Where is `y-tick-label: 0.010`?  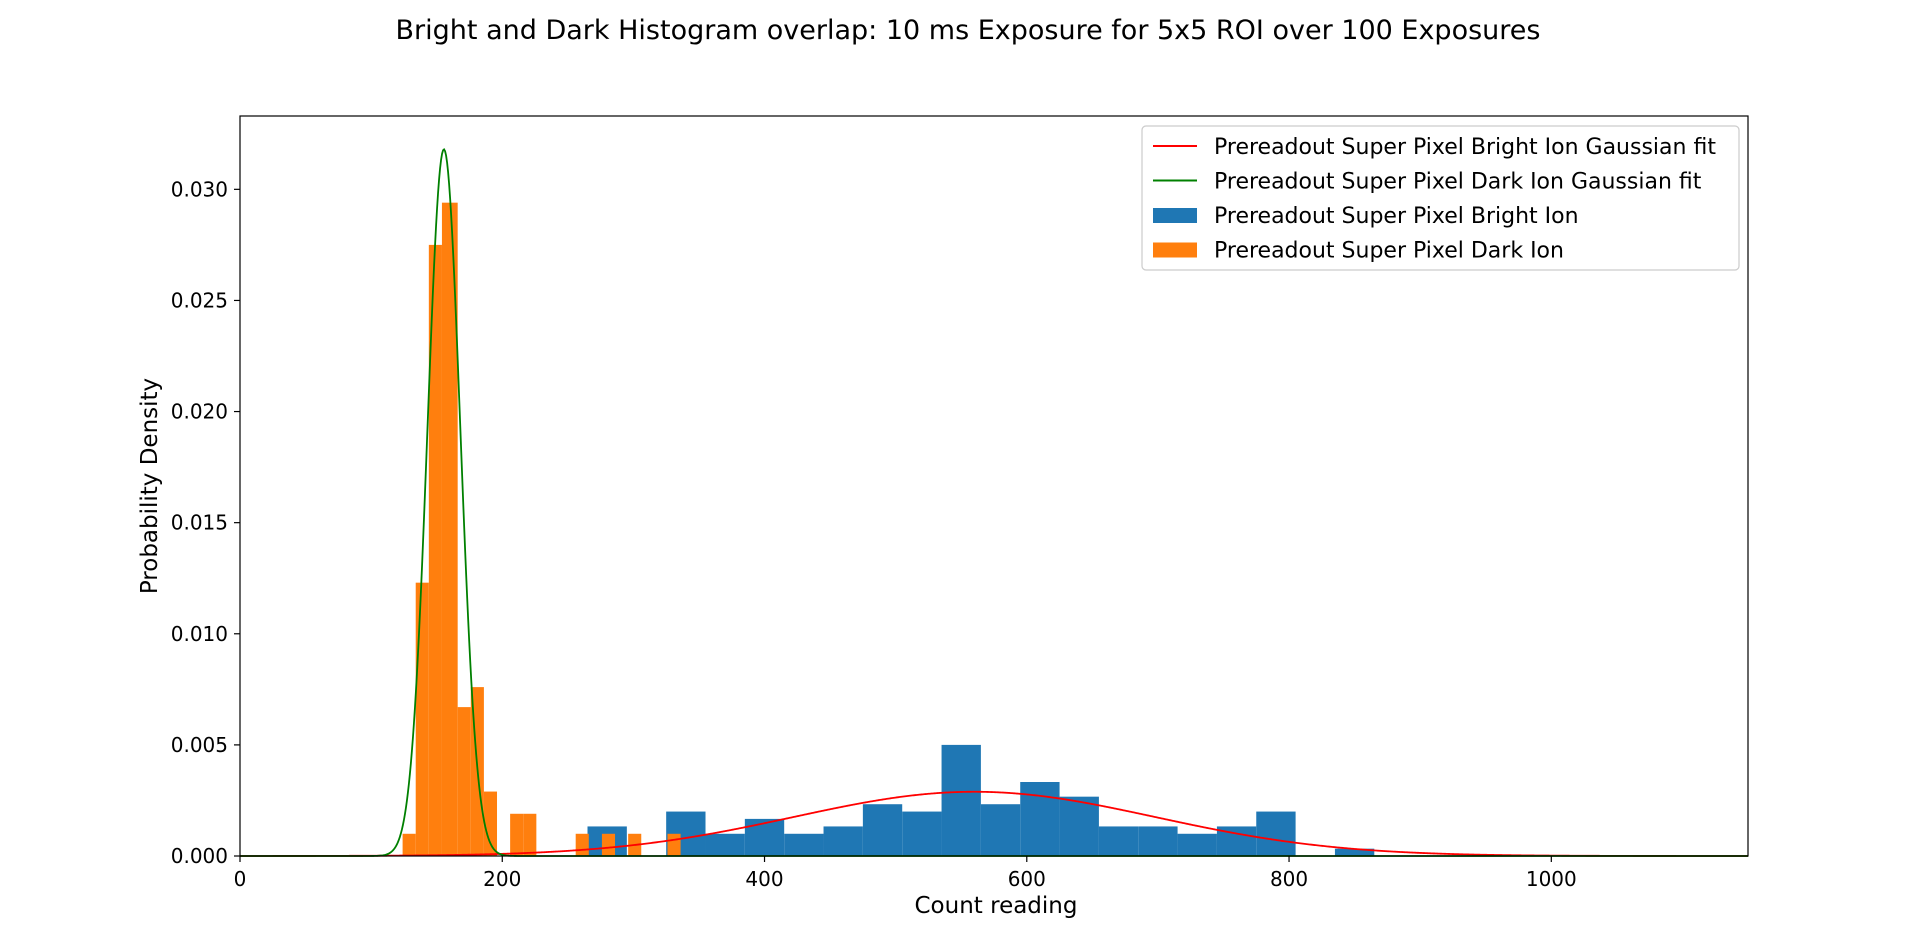 y-tick-label: 0.010 is located at coordinates (199, 634).